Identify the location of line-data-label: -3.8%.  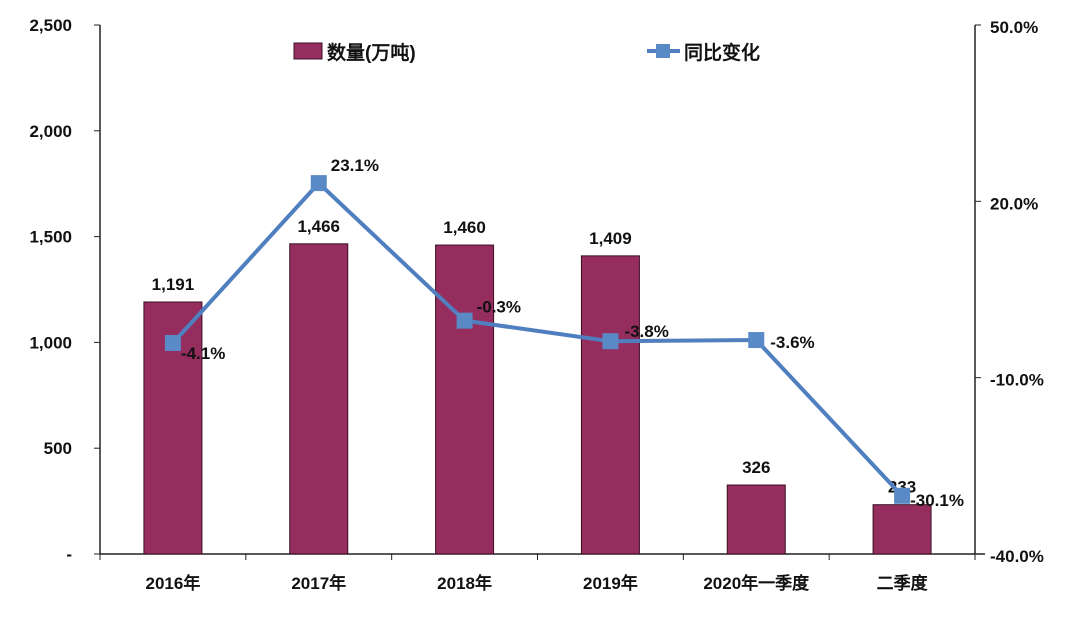
(646, 331).